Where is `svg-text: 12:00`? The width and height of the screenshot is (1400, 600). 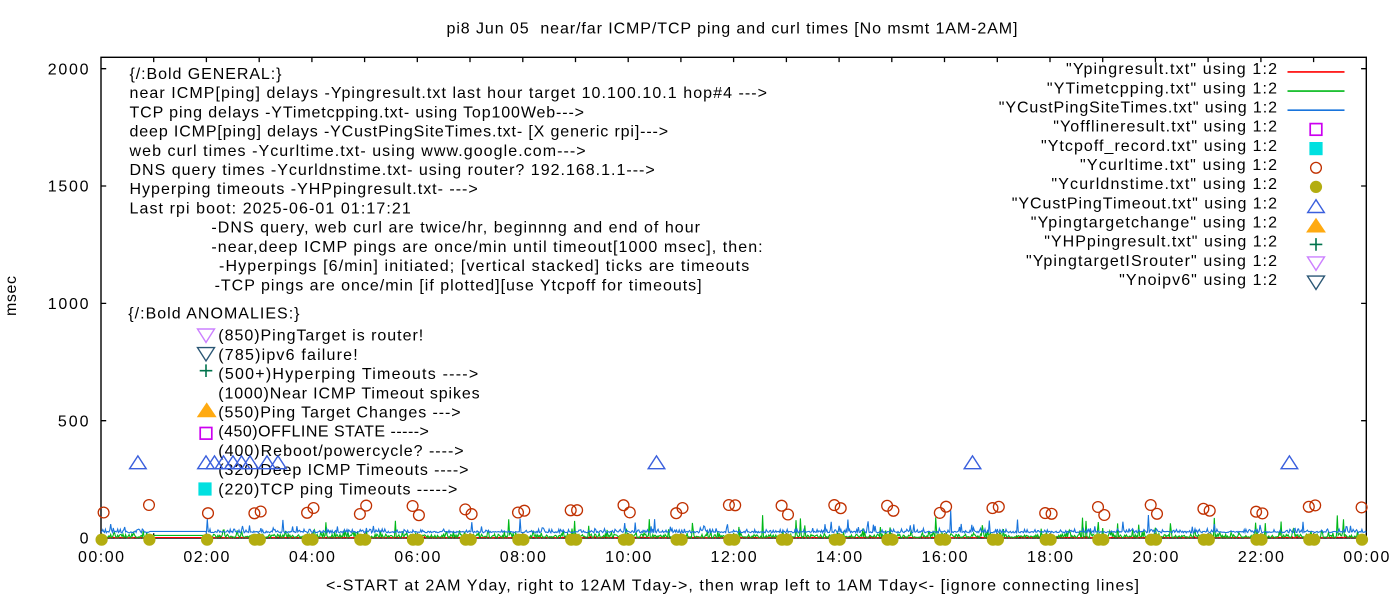 svg-text: 12:00 is located at coordinates (734, 557).